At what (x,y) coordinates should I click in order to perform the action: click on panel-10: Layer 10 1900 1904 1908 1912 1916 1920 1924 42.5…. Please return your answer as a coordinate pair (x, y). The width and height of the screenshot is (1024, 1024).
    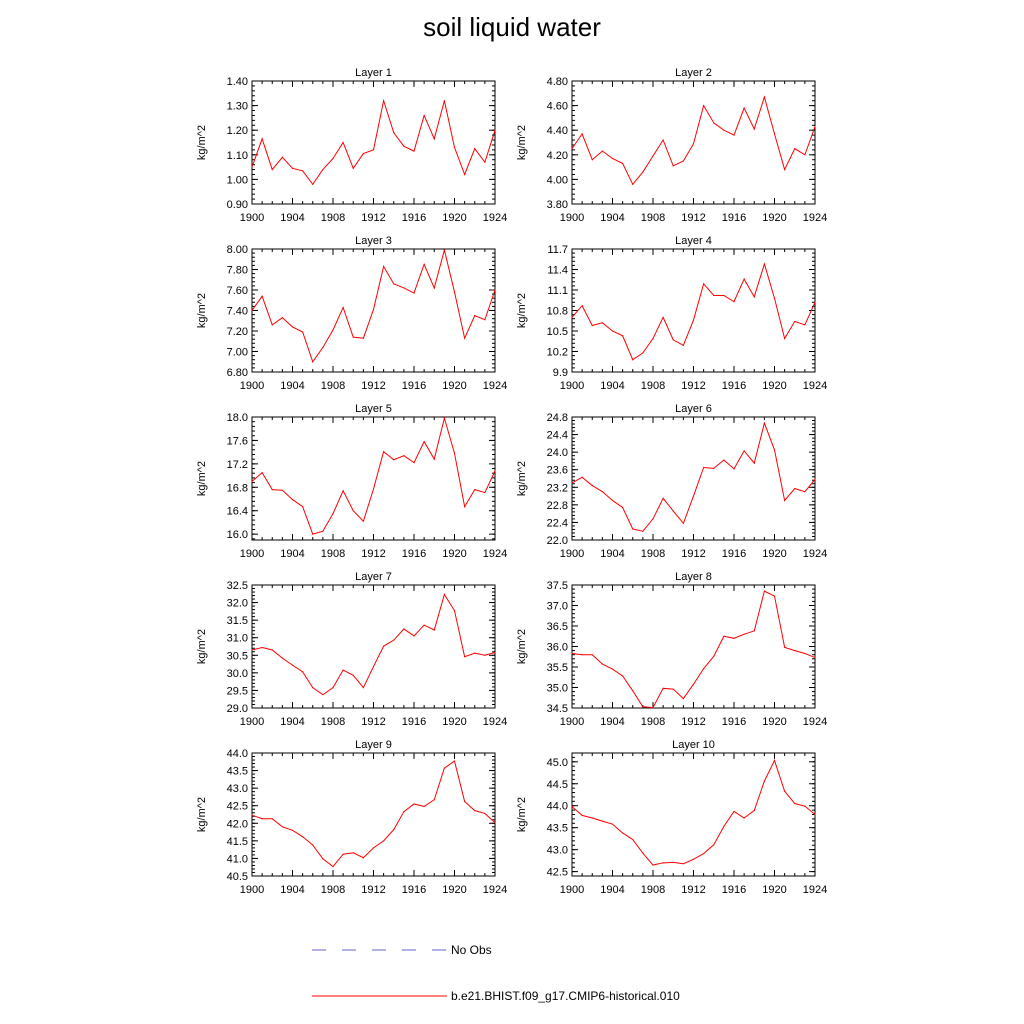
    Looking at the image, I should click on (671, 817).